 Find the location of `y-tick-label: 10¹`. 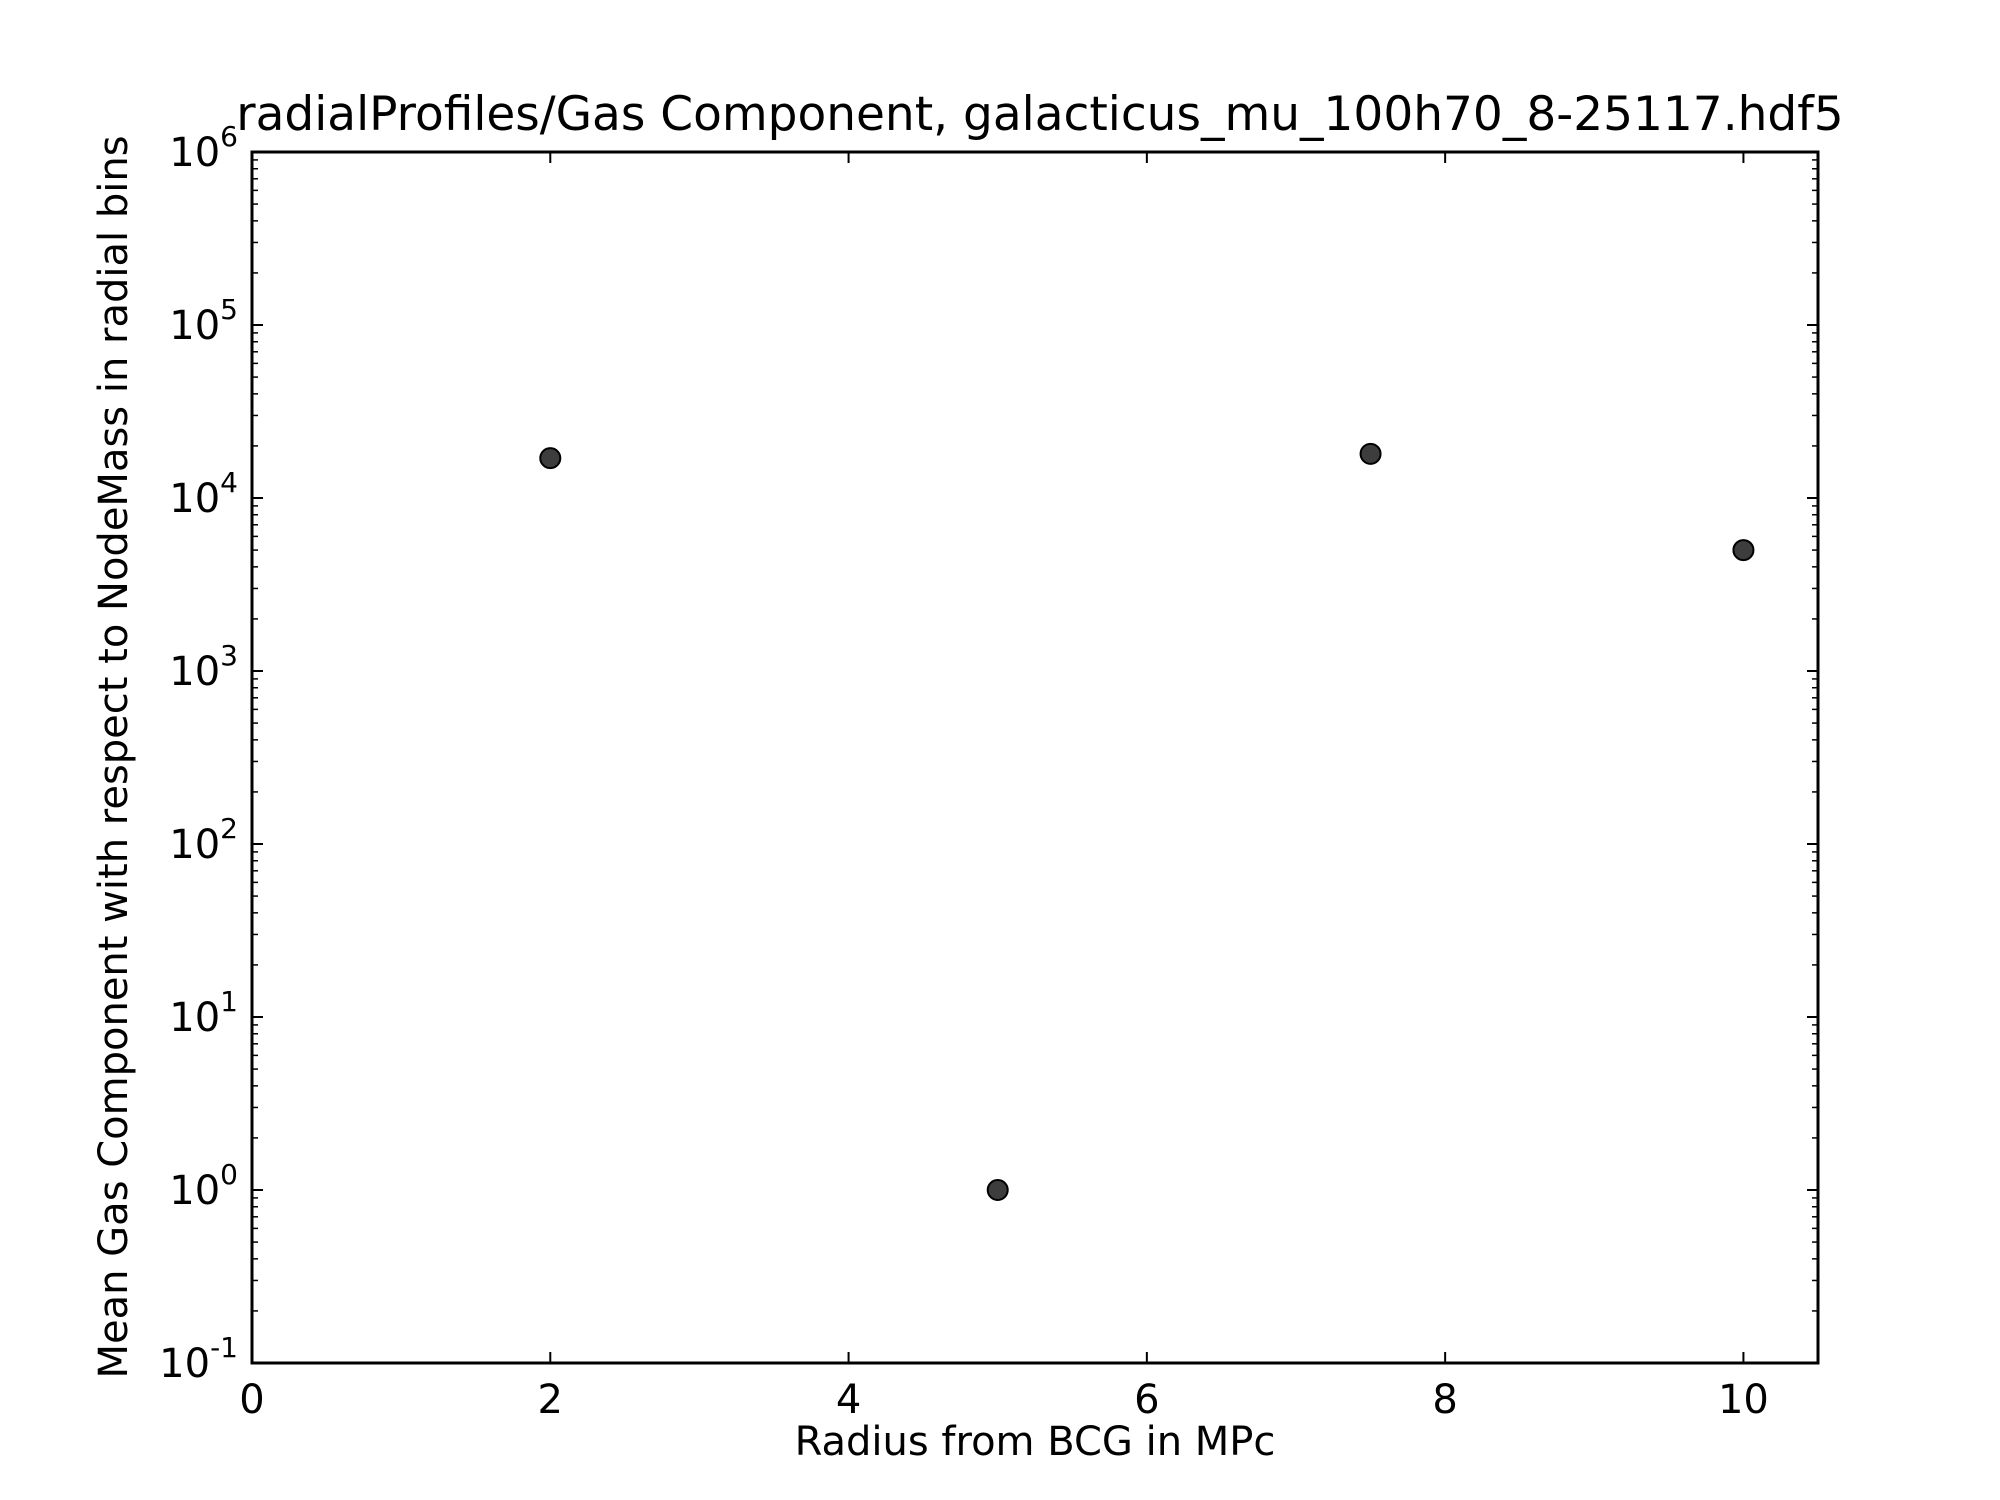

y-tick-label: 10¹ is located at coordinates (203, 1013).